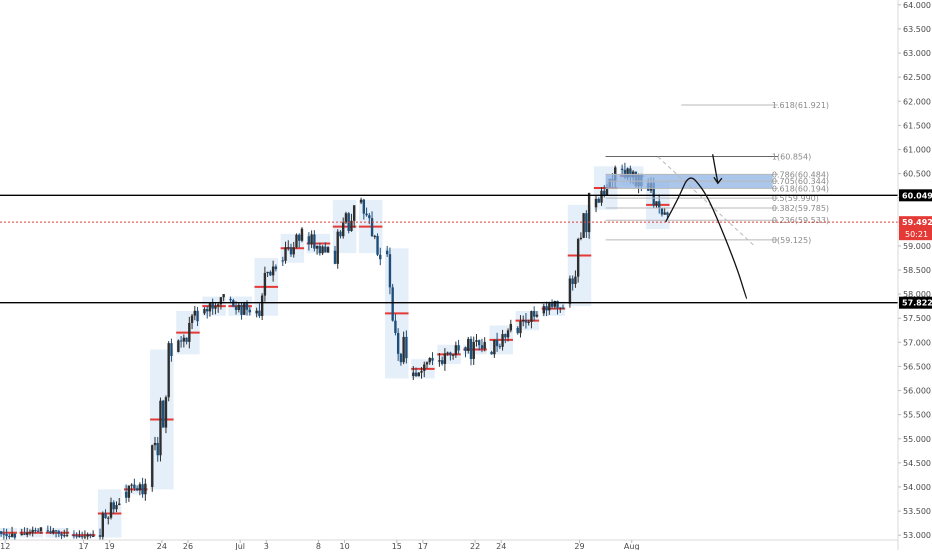 The height and width of the screenshot is (554, 932). What do you see at coordinates (917, 222) in the screenshot?
I see `current-price-label: 59.492` at bounding box center [917, 222].